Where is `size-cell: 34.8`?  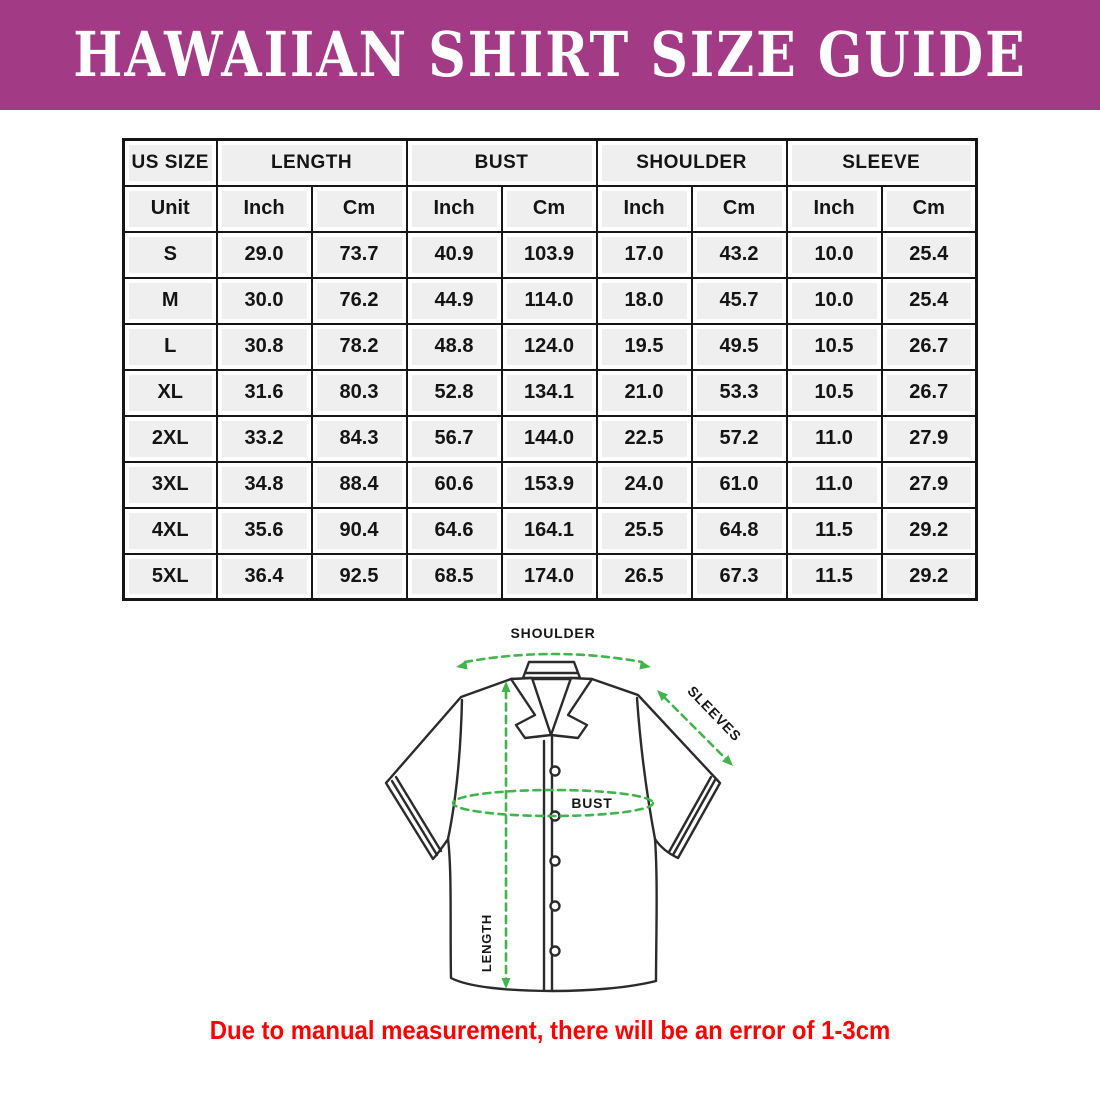
size-cell: 34.8 is located at coordinates (264, 484).